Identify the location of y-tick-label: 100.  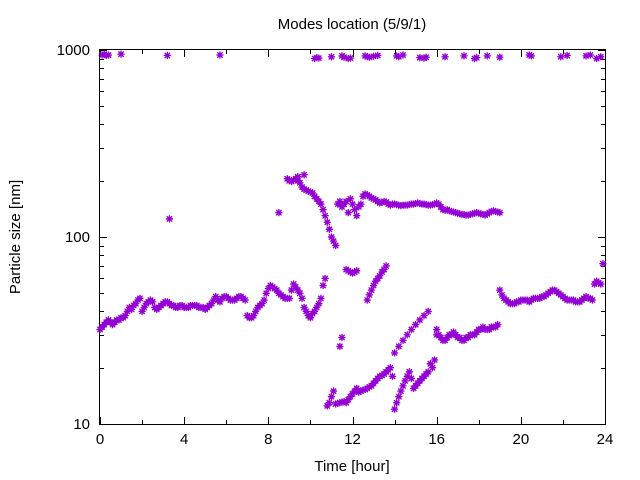
(77, 237).